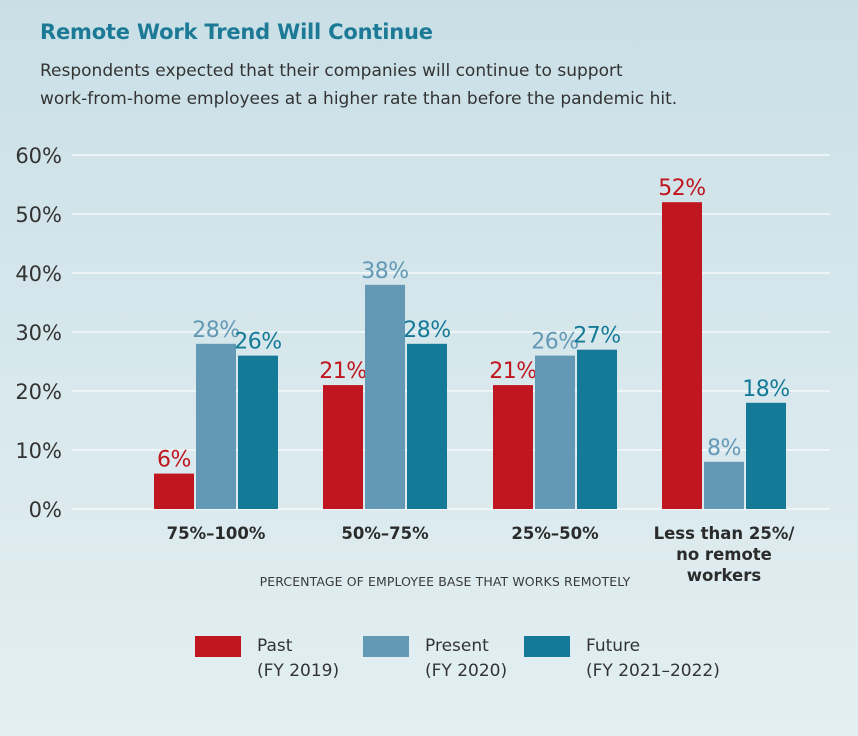  Describe the element at coordinates (555, 533) in the screenshot. I see `x-tick-label: 25%–50%` at that location.